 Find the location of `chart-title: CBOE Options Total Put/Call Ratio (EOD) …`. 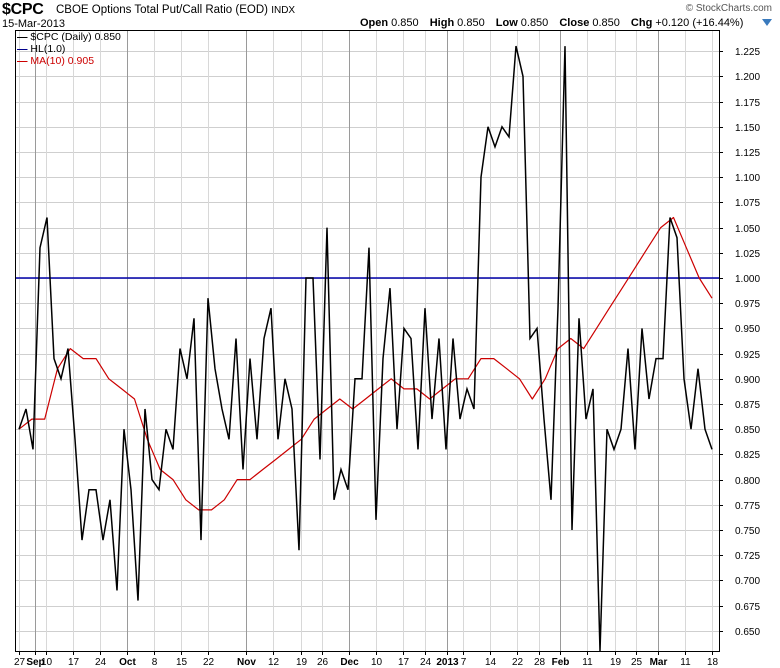

chart-title: CBOE Options Total Put/Call Ratio (EOD) … is located at coordinates (175, 10).